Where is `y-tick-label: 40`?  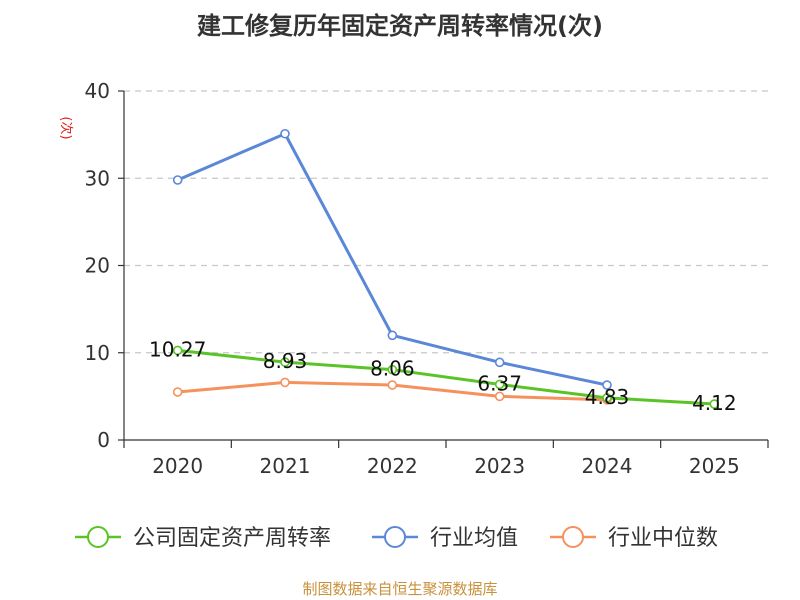 y-tick-label: 40 is located at coordinates (97, 91).